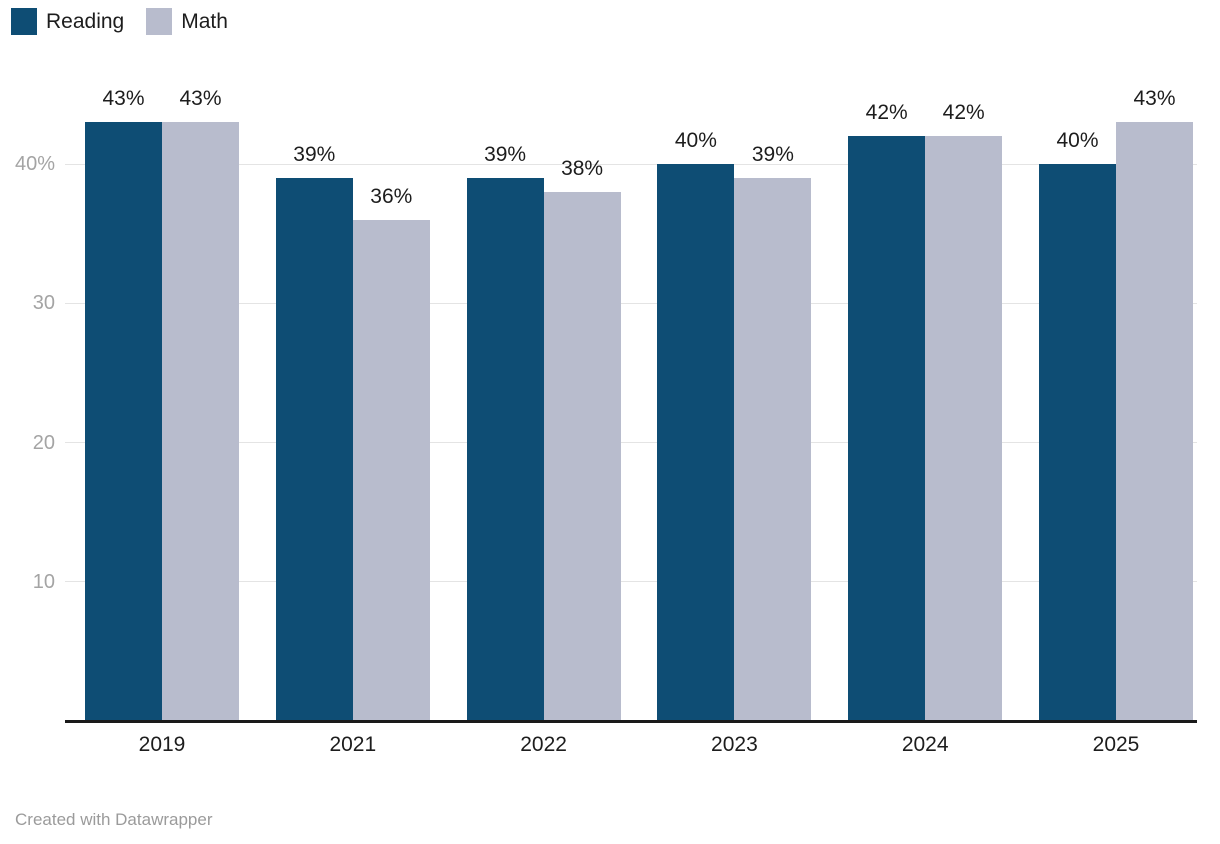 Image resolution: width=1220 pixels, height=844 pixels. I want to click on bar-math-2019, so click(200, 421).